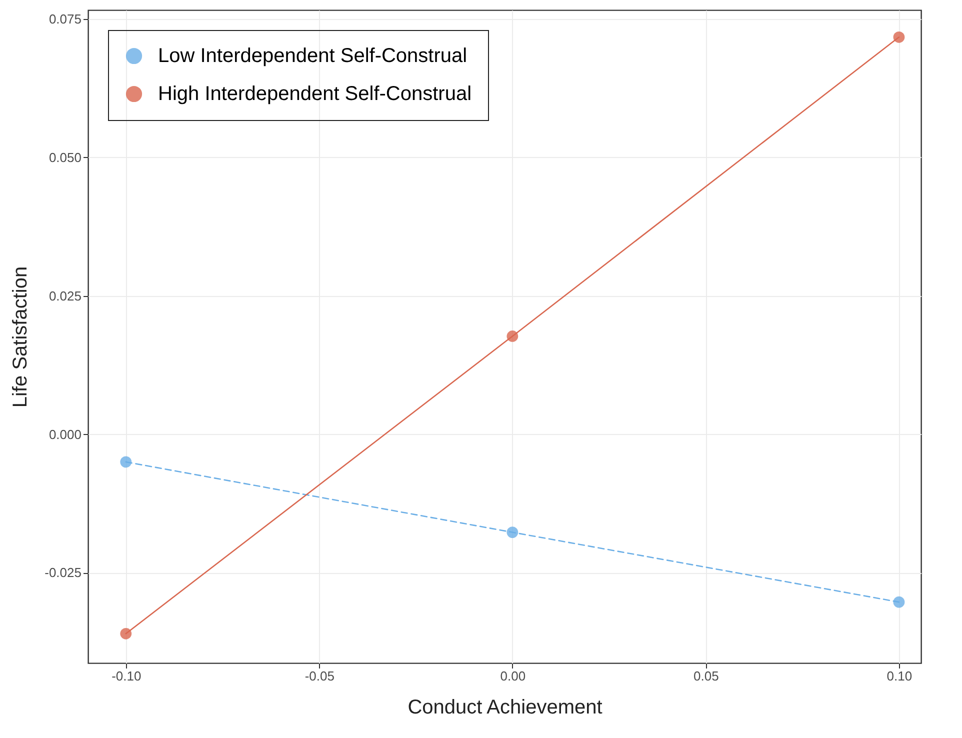  What do you see at coordinates (313, 56) in the screenshot?
I see `legend-label: Low Interdependent Self-Construal` at bounding box center [313, 56].